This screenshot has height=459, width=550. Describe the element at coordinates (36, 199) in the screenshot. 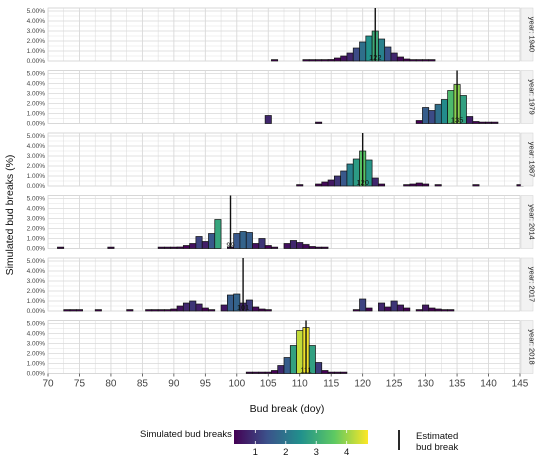

I see `y-tick-label: 5.00%` at that location.